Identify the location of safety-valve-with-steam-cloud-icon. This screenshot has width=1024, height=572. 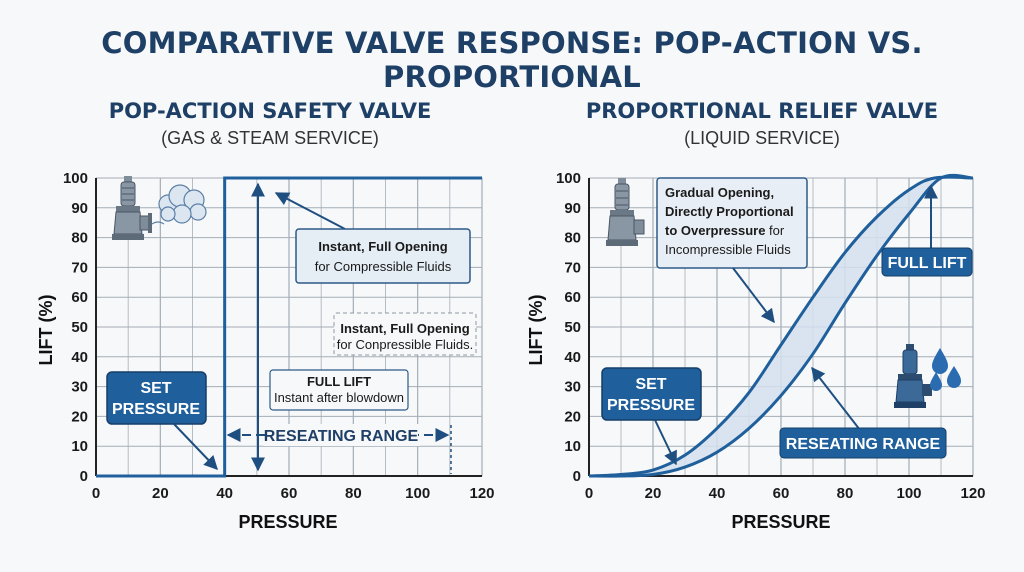
(159, 208).